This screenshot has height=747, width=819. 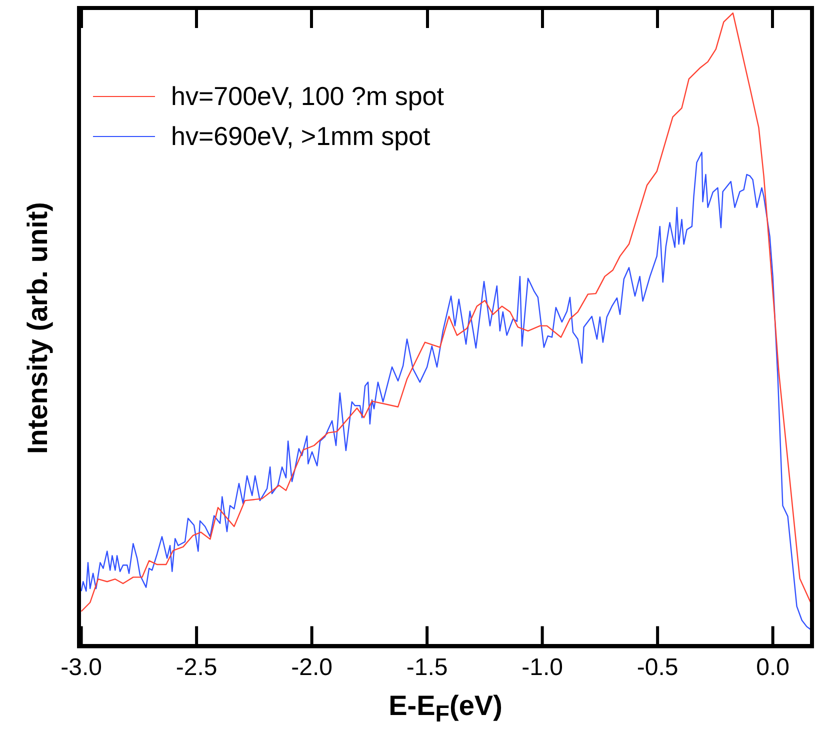 I want to click on x-tick-label: -3.0, so click(x=81, y=668).